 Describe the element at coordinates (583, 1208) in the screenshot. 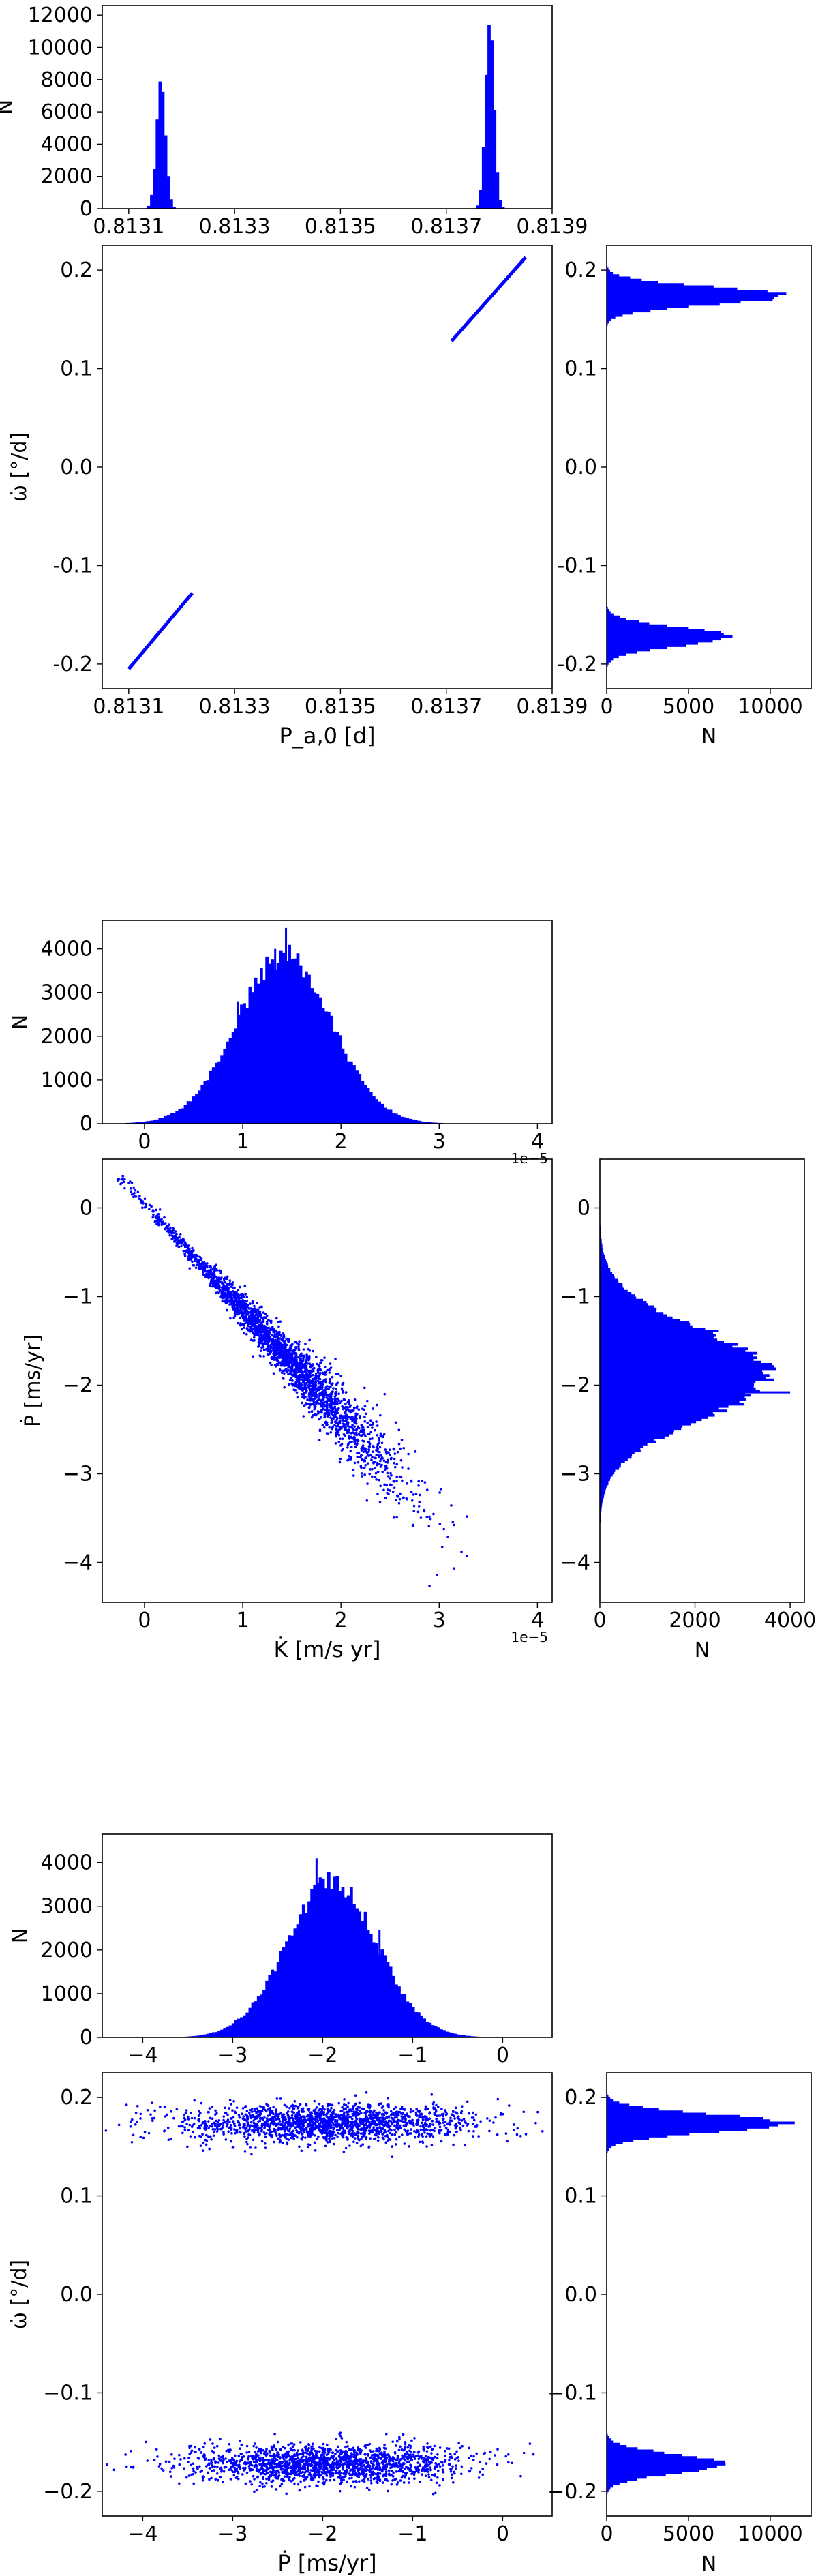

I see `y-tick-label: 0` at that location.